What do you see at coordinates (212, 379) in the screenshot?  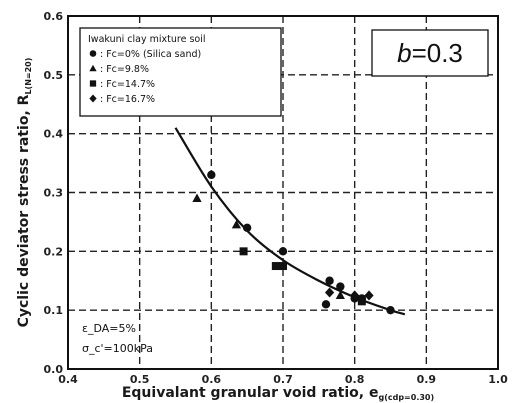 I see `x-tick-label: 0.6` at bounding box center [212, 379].